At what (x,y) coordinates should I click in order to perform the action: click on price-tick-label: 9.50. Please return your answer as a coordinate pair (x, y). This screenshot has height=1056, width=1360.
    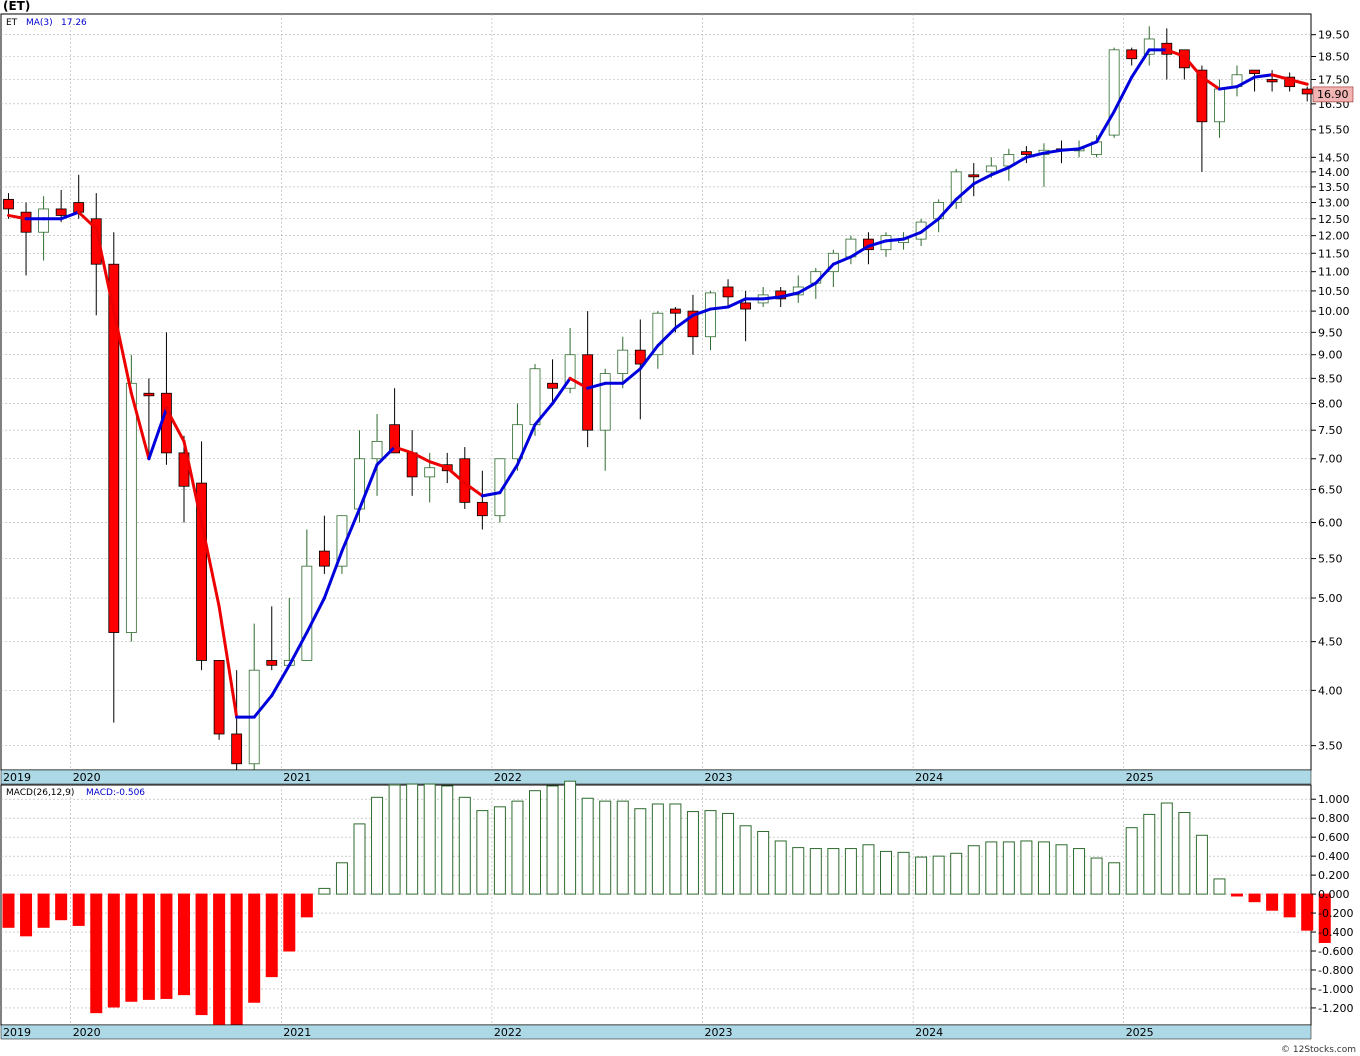
    Looking at the image, I should click on (1330, 332).